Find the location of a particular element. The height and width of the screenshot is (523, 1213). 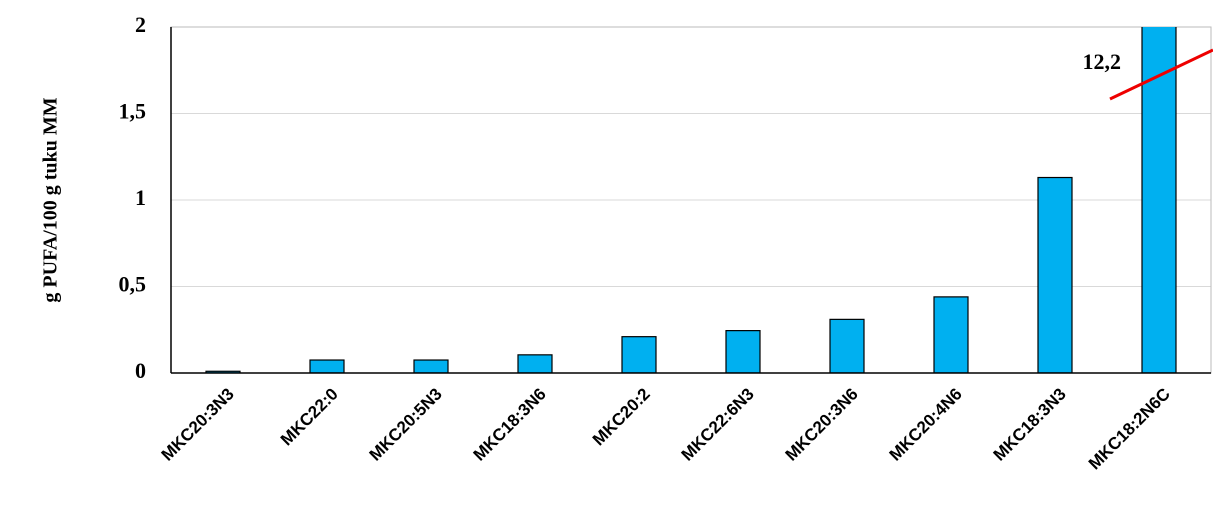

x-tick-label: MKC20:4N6 is located at coordinates (926, 424).